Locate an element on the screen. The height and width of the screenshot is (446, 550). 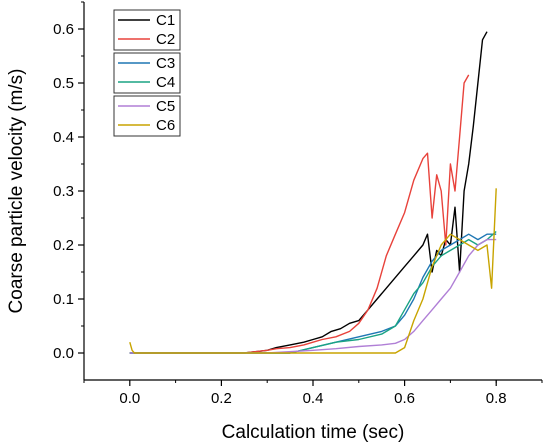
legend-label-c3: C3 is located at coordinates (165, 63).